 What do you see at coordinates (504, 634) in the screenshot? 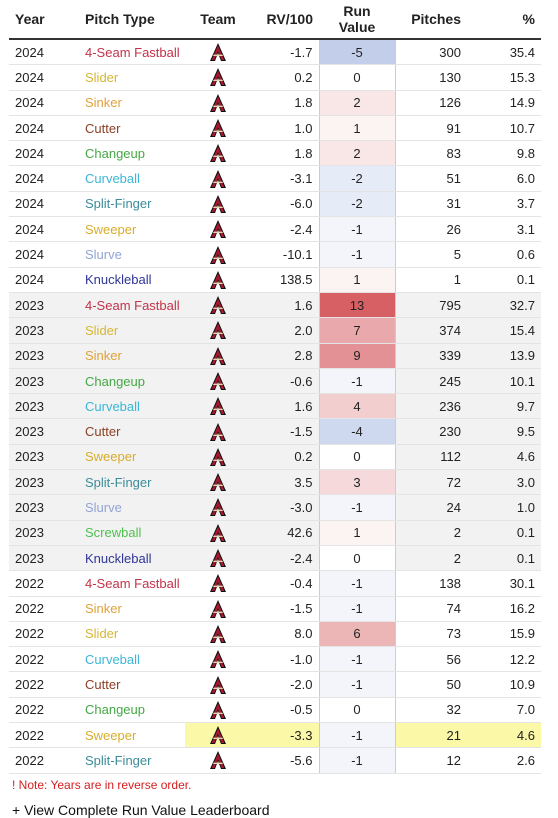
I see `percent-cell: 15.9` at bounding box center [504, 634].